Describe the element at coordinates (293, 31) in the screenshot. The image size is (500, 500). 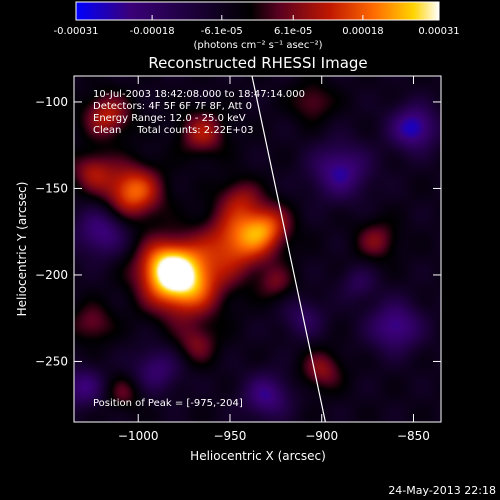
I see `colorbar-tick-label: 6.1e-05` at that location.